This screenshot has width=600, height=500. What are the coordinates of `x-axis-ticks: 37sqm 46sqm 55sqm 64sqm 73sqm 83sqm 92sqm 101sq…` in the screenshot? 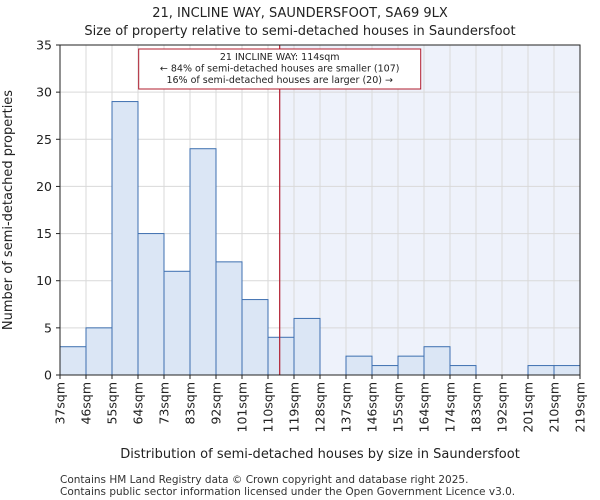 It's located at (320, 403).